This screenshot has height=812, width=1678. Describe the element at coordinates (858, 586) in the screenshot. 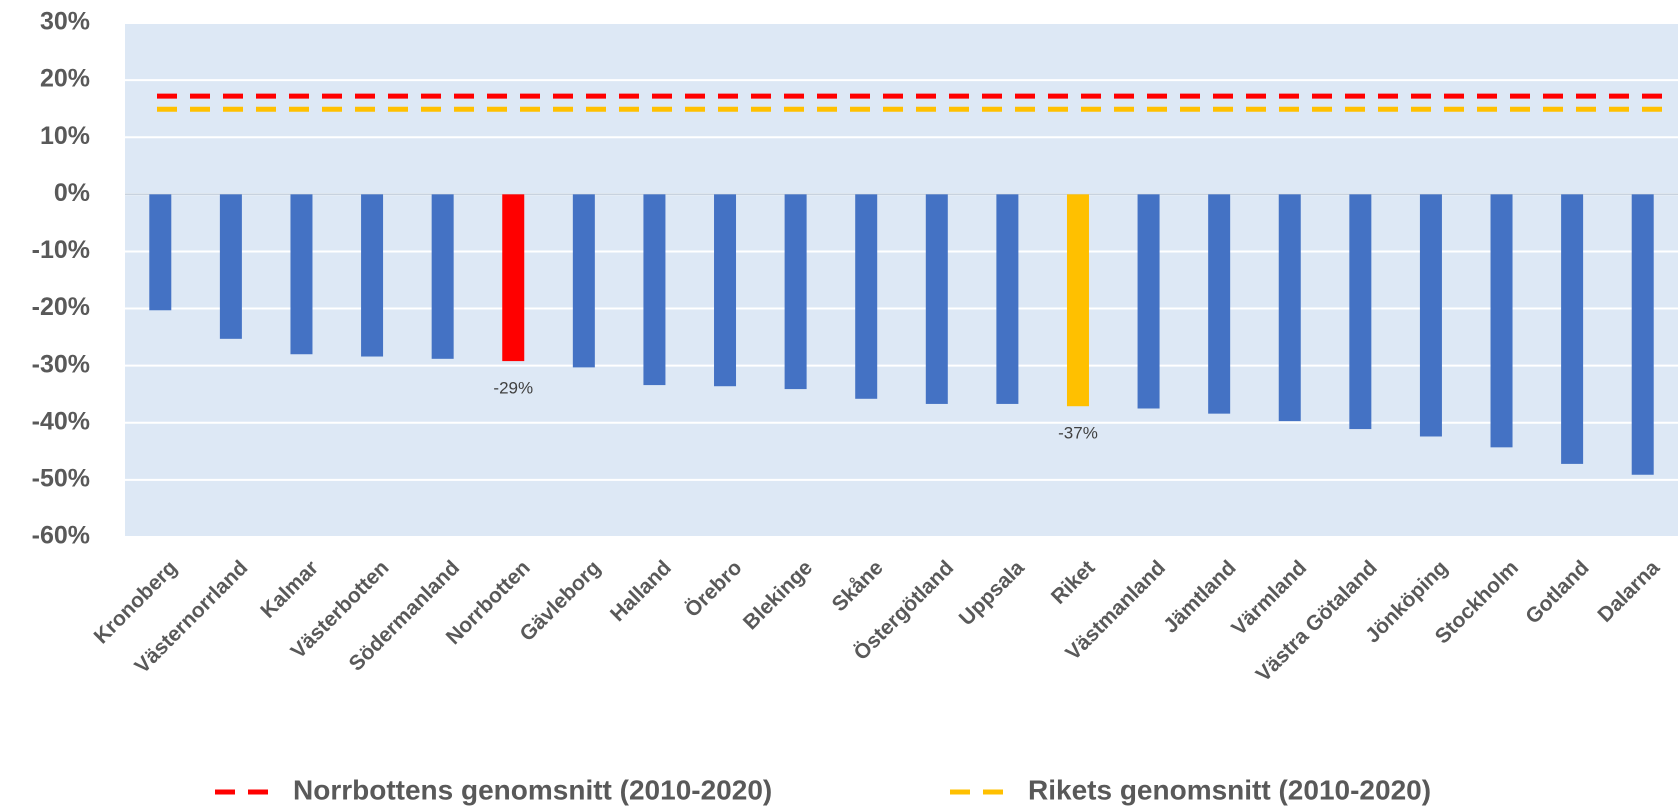

I see `x-tick-label: Skåne` at that location.